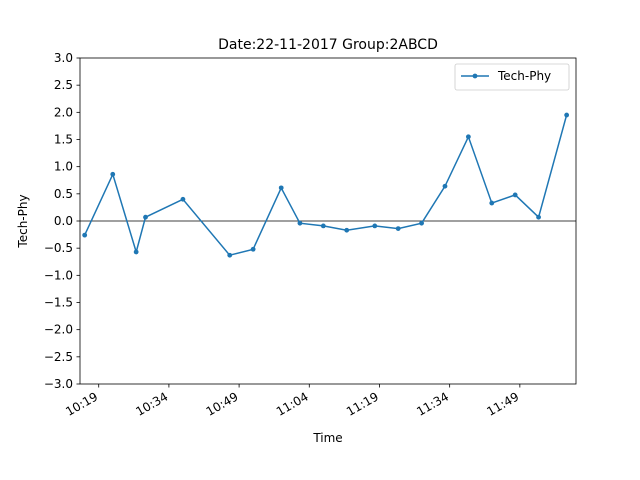  What do you see at coordinates (58, 275) in the screenshot?
I see `y-tick-label: −1.0` at bounding box center [58, 275].